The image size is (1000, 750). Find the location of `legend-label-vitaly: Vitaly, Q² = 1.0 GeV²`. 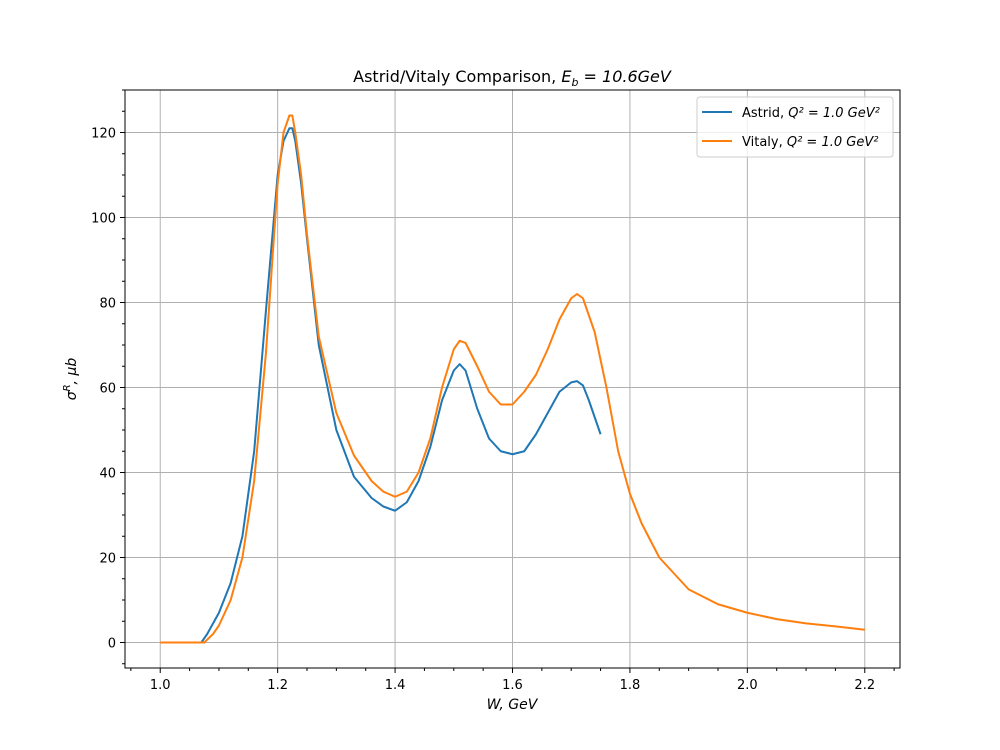

legend-label-vitaly: Vitaly, Q² = 1.0 GeV² is located at coordinates (810, 142).